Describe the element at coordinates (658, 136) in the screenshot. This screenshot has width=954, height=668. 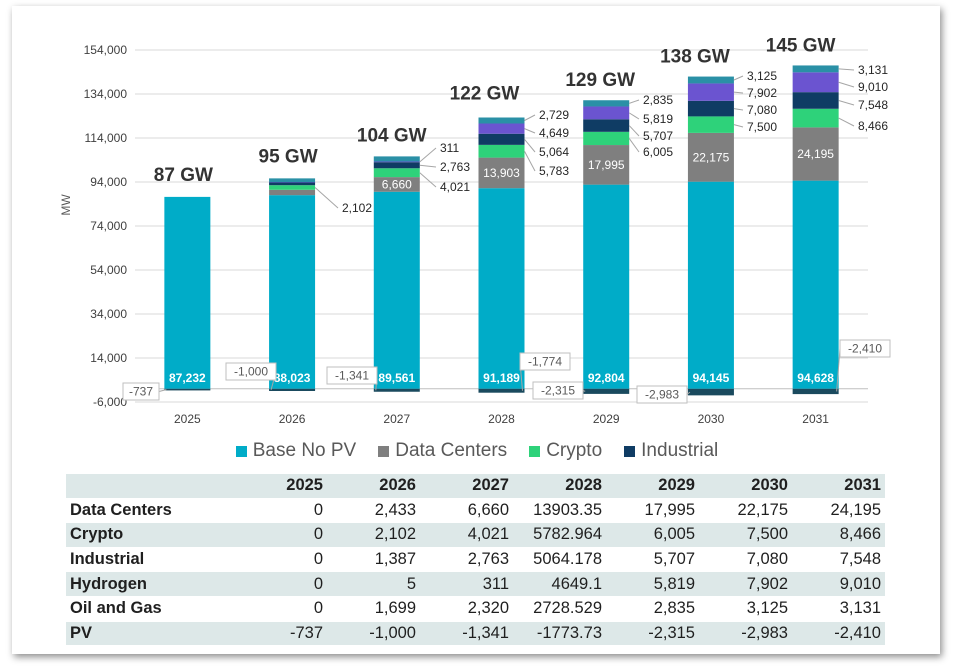
I see `data-label-industrial: 5,707` at that location.